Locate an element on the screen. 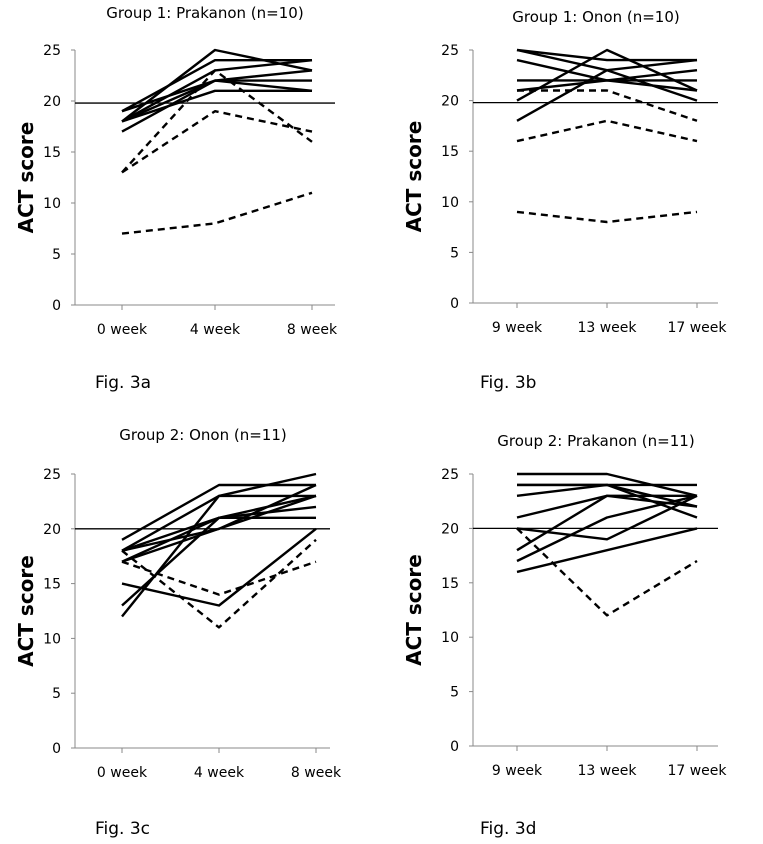 The image size is (763, 844). chart-title: Group 1: Onon (n=10) is located at coordinates (595, 17).